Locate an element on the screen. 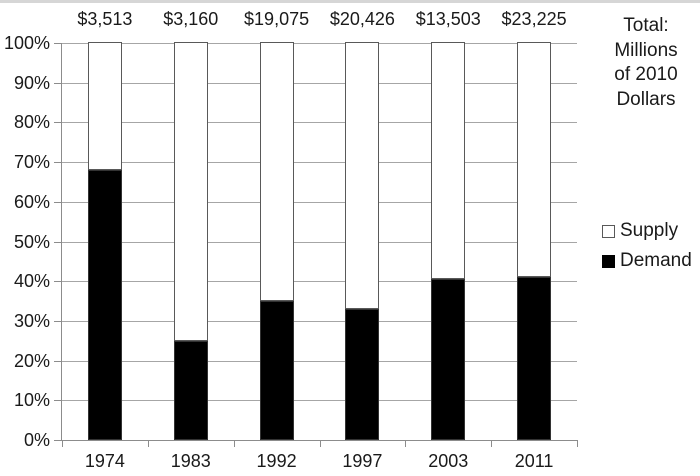  top-border-strip is located at coordinates (350, 1).